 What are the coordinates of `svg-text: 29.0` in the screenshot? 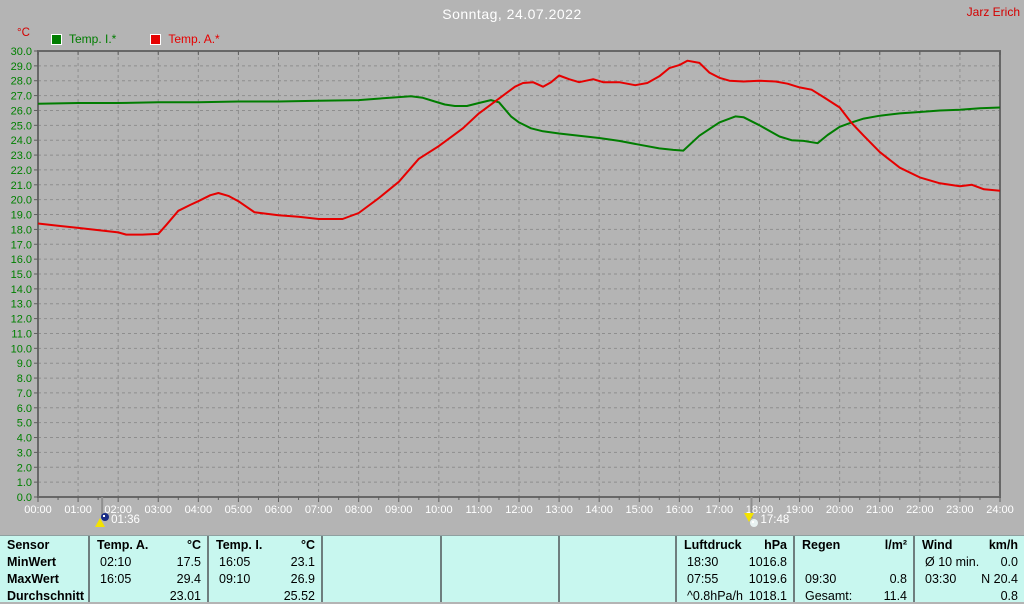 It's located at (21, 67).